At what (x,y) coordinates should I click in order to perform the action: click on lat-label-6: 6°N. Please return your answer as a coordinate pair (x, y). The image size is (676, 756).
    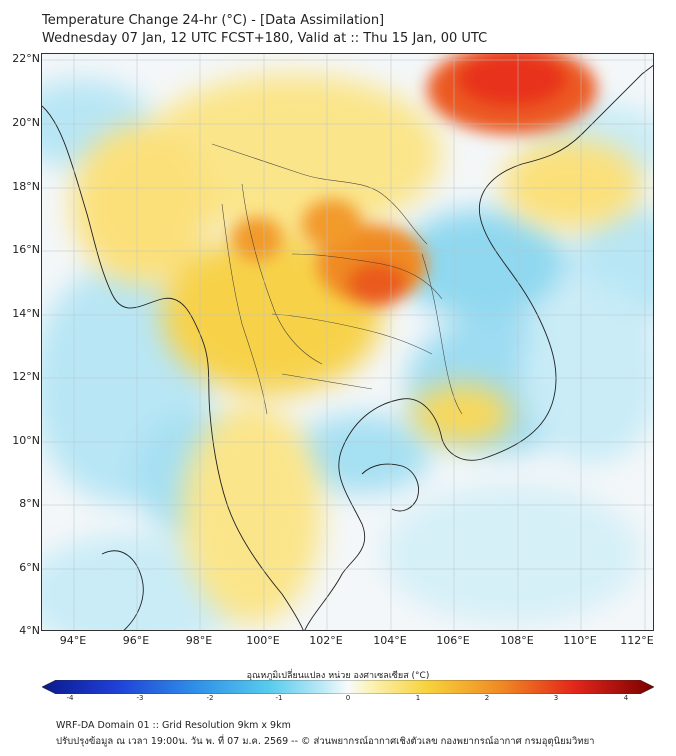
    Looking at the image, I should click on (29, 567).